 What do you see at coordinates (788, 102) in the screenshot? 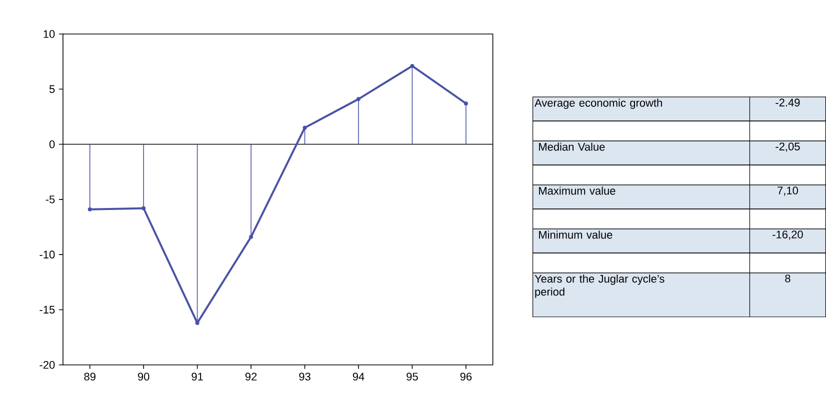
I see `text: -2.49` at bounding box center [788, 102].